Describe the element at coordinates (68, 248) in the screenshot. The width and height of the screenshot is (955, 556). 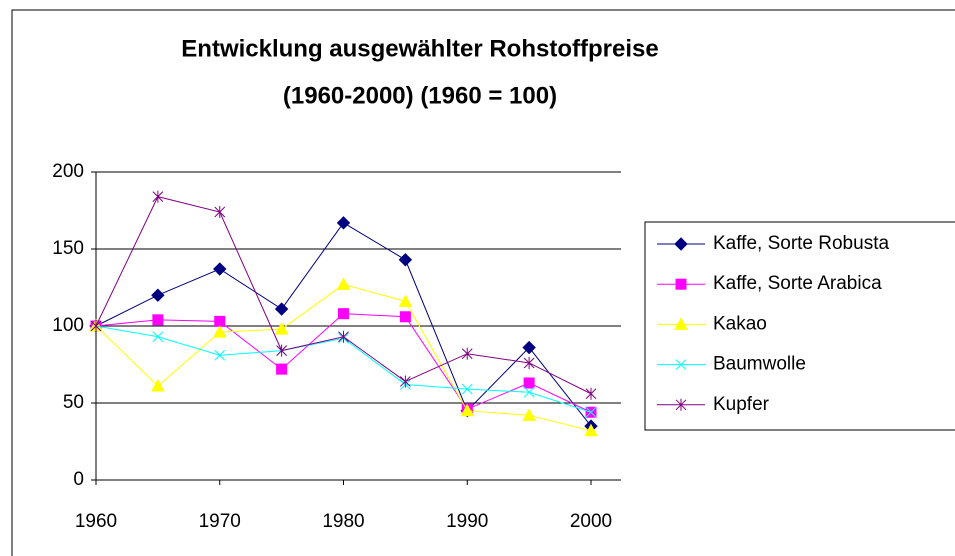
I see `y-tick-label: 150` at that location.